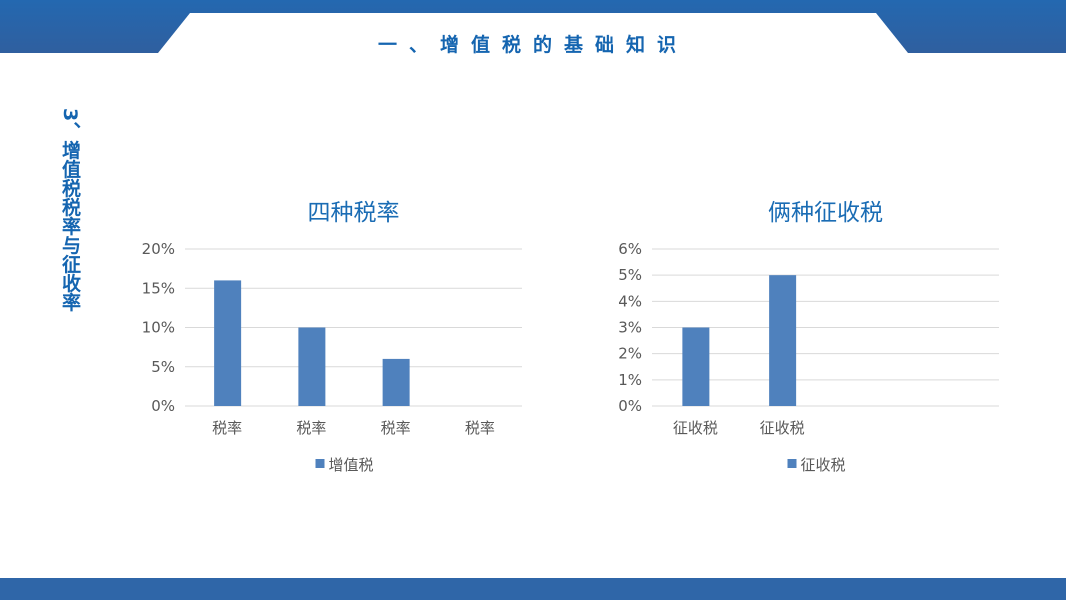  What do you see at coordinates (630, 354) in the screenshot?
I see `y-tick-label: 2%` at bounding box center [630, 354].